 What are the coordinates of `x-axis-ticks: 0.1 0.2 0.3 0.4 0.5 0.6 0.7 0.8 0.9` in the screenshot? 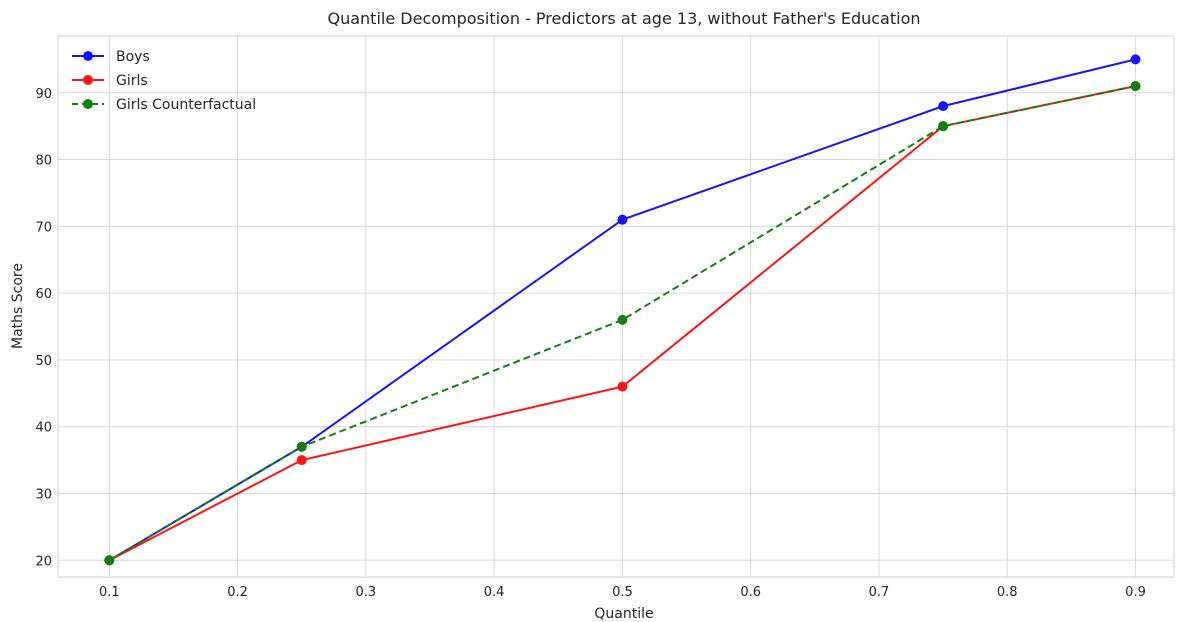 It's located at (622, 592).